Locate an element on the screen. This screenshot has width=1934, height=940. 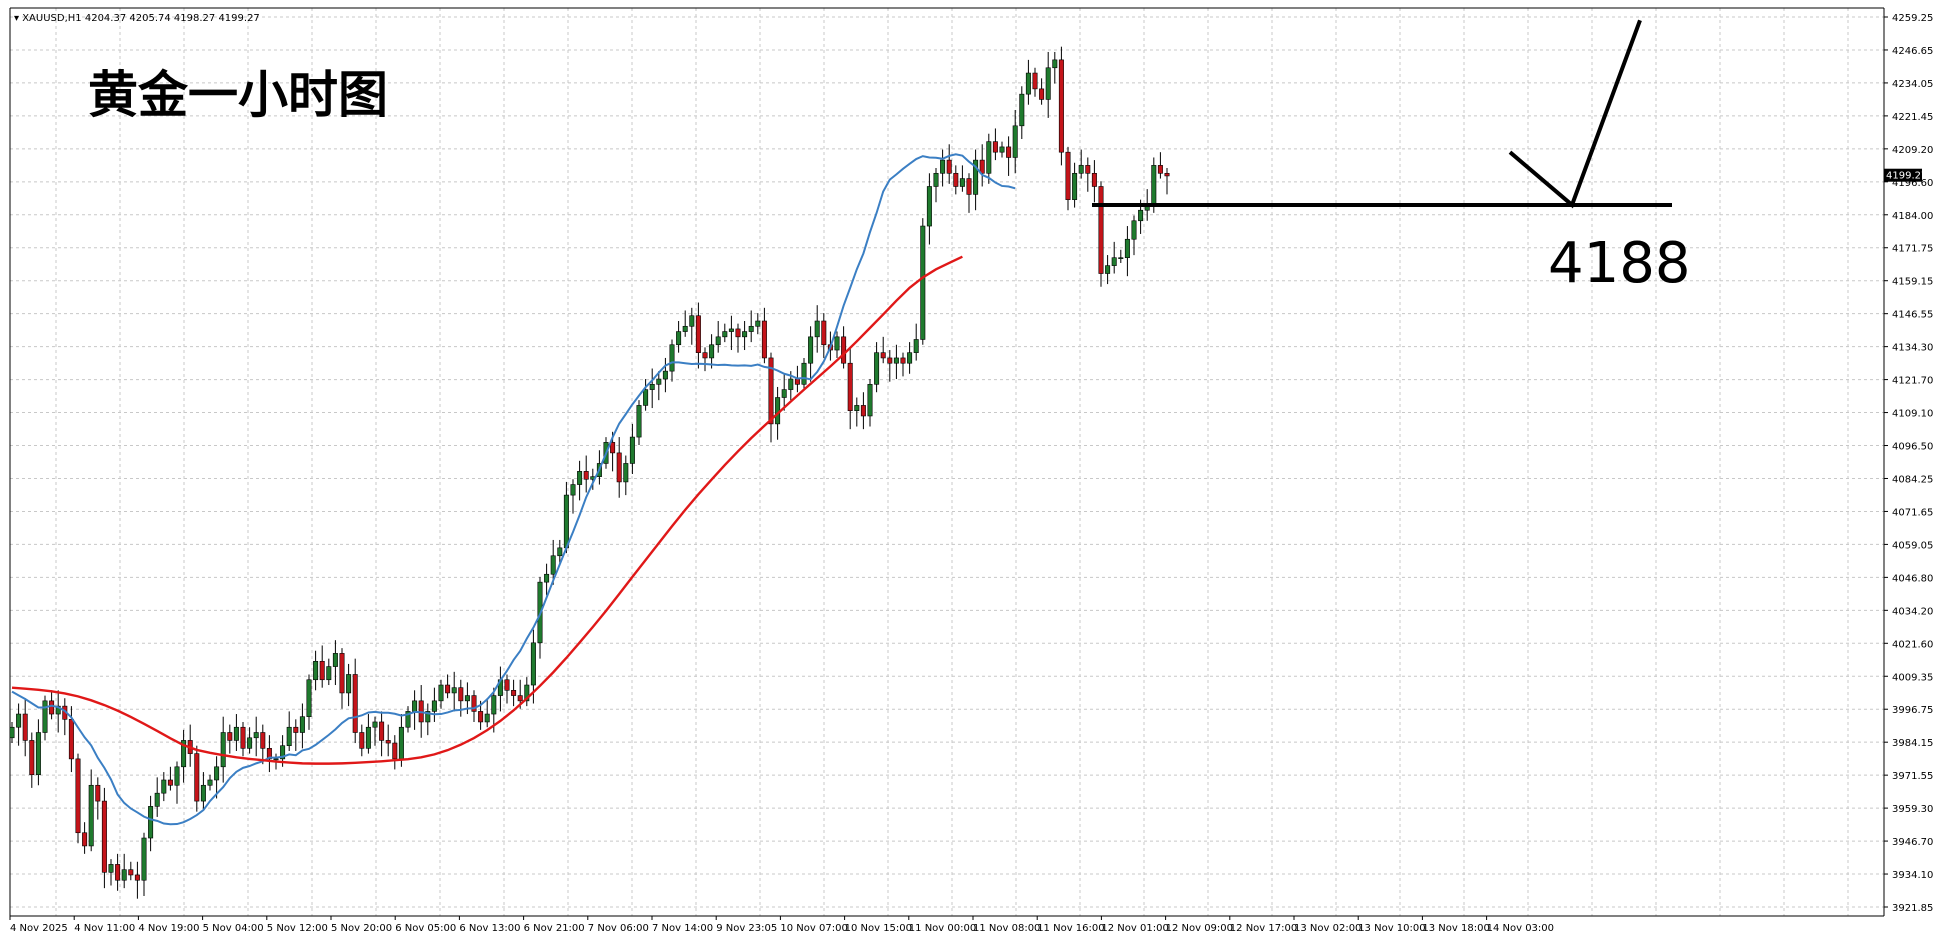
x-tick-label: 7 Nov 14:00 is located at coordinates (682, 928).